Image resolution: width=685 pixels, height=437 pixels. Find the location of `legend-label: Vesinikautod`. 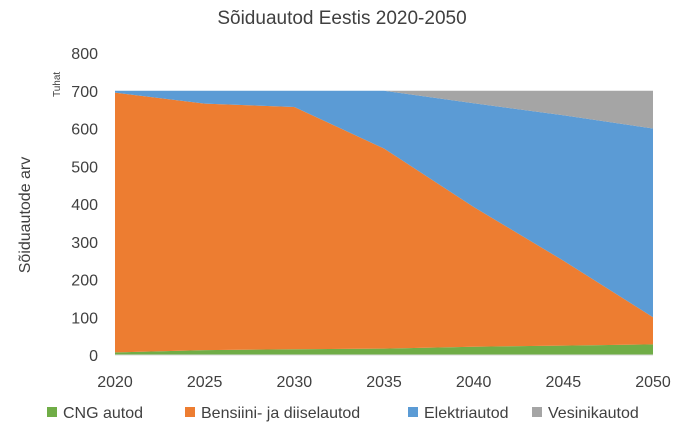

legend-label: Vesinikautod is located at coordinates (593, 413).